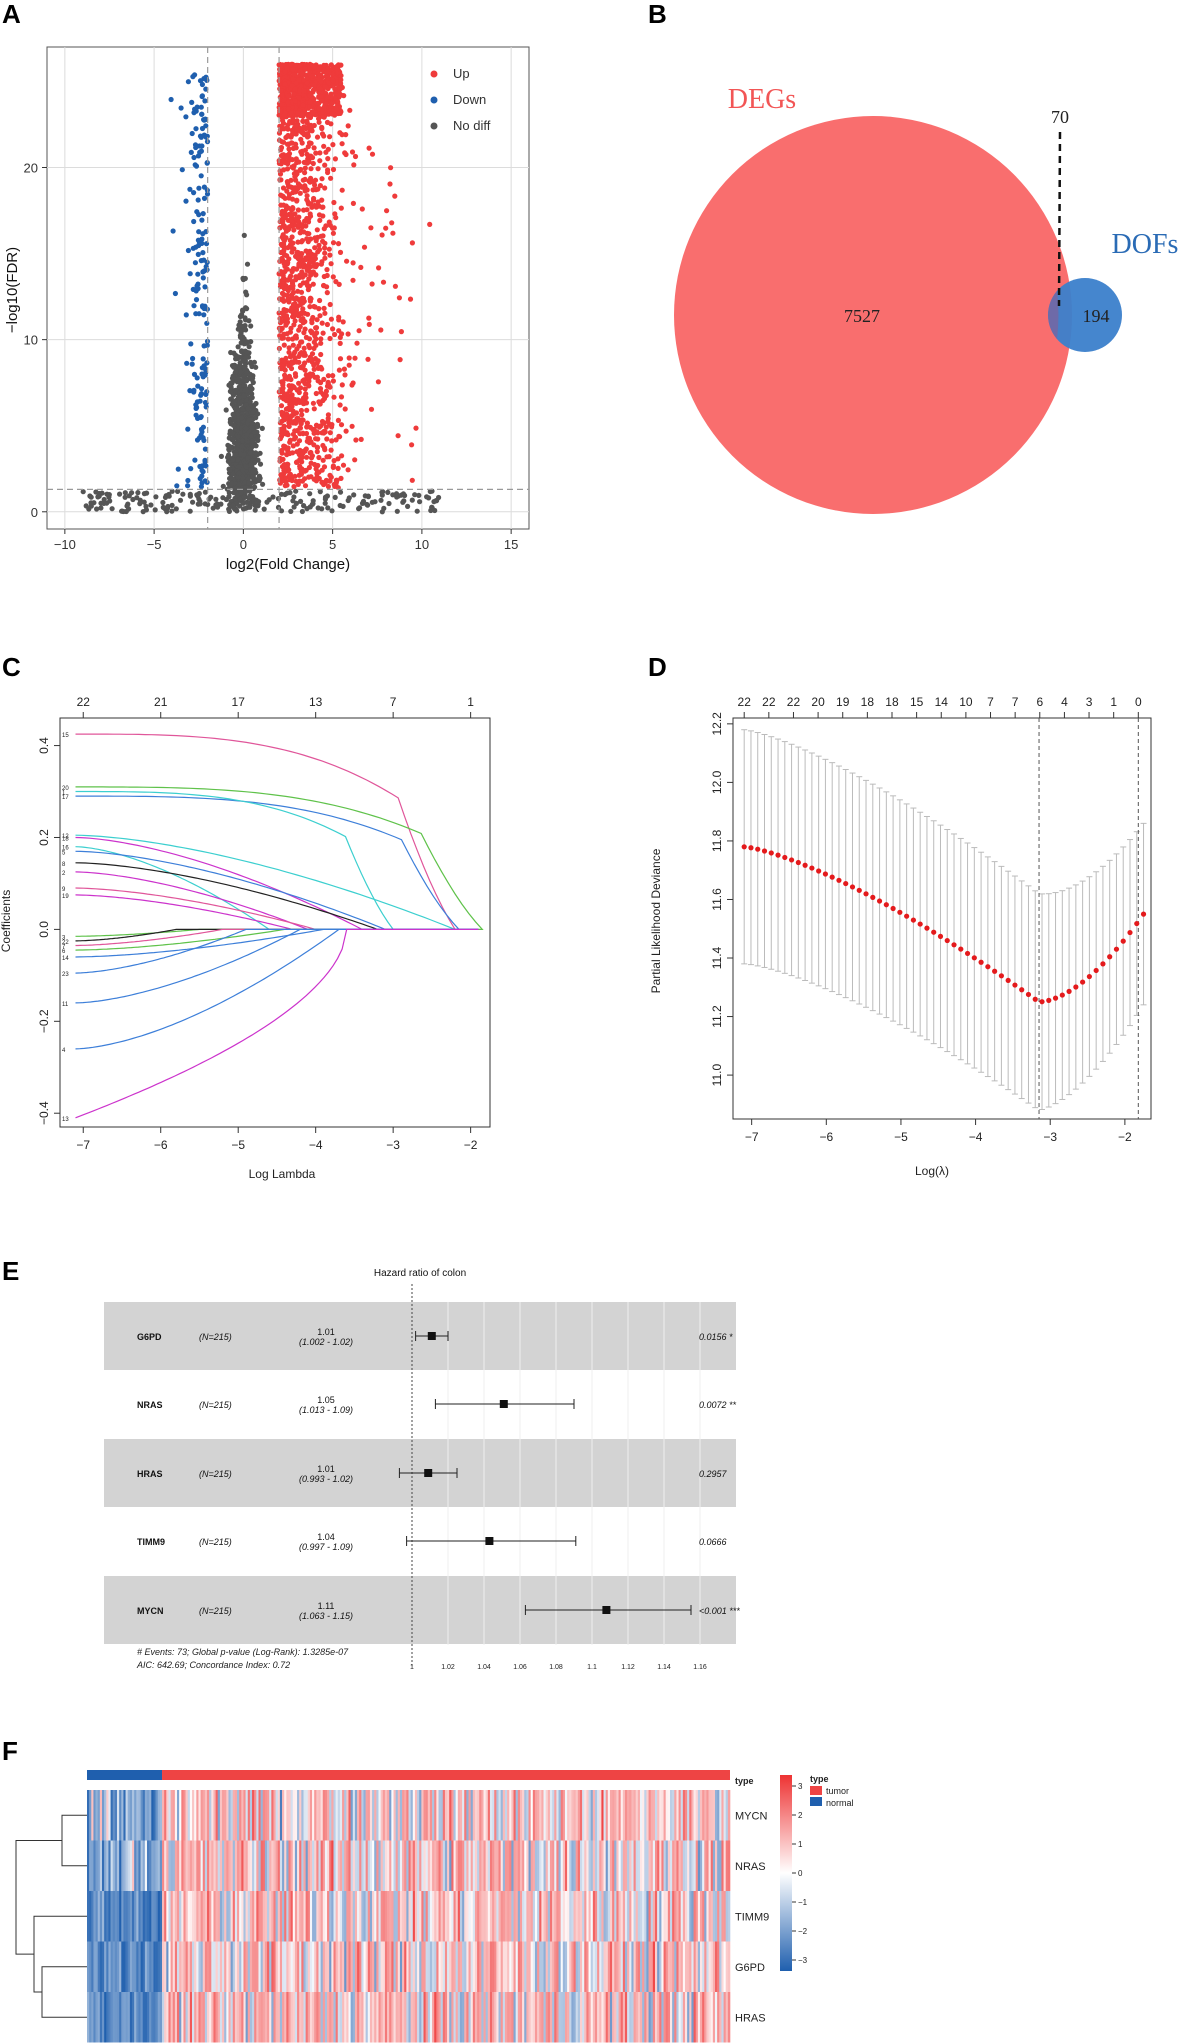  What do you see at coordinates (355, 156) in the screenshot?
I see `volcano-point-1985` at bounding box center [355, 156].